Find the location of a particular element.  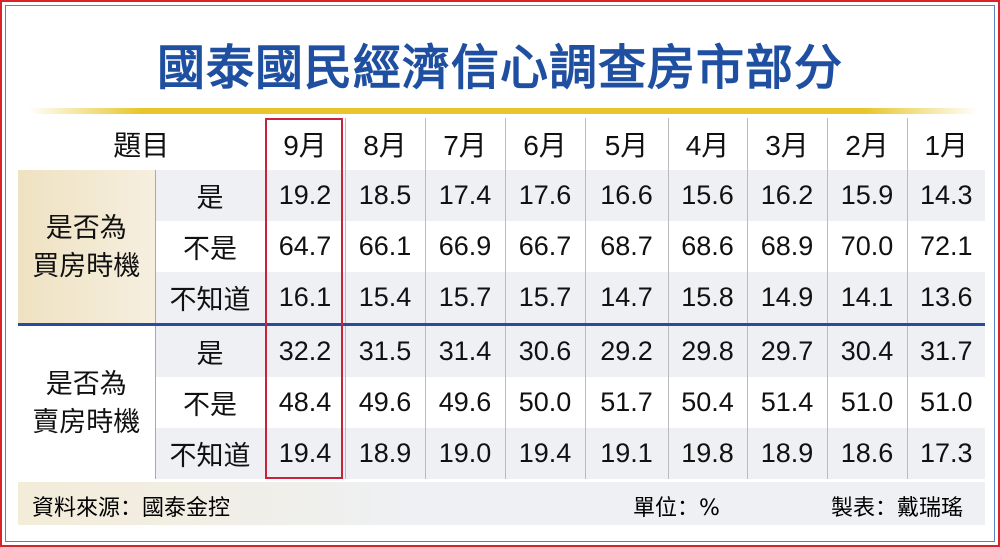

group-label: 是否為 買房時機 is located at coordinates (86, 247).